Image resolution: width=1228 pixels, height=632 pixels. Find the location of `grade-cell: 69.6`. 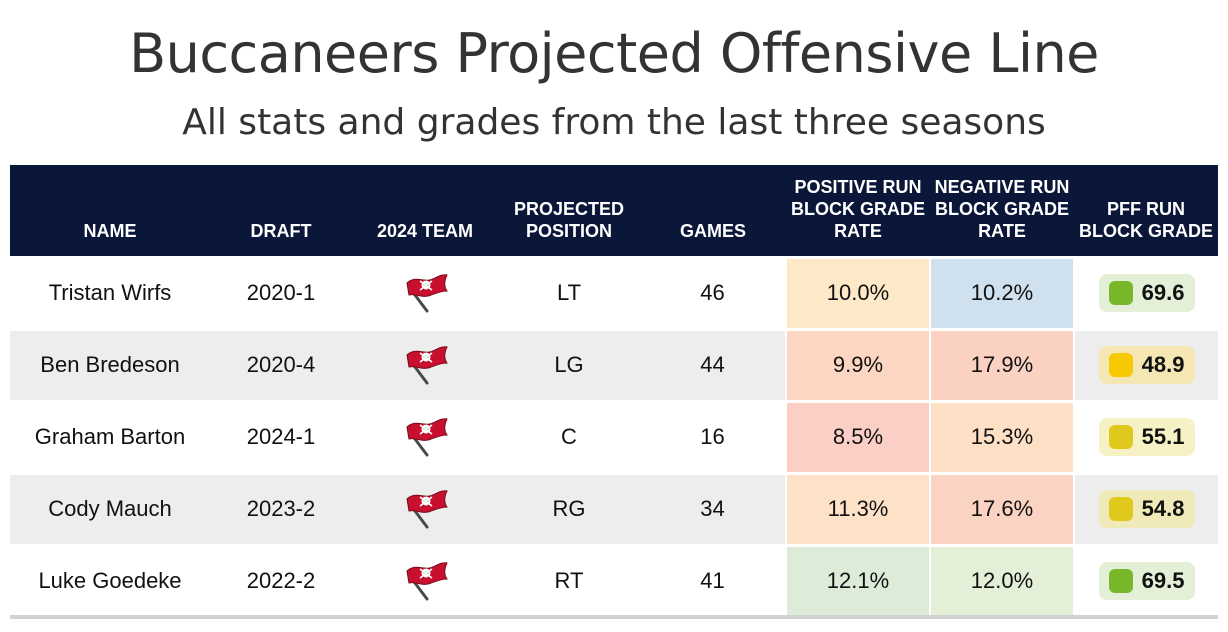

grade-cell: 69.6 is located at coordinates (1146, 293).